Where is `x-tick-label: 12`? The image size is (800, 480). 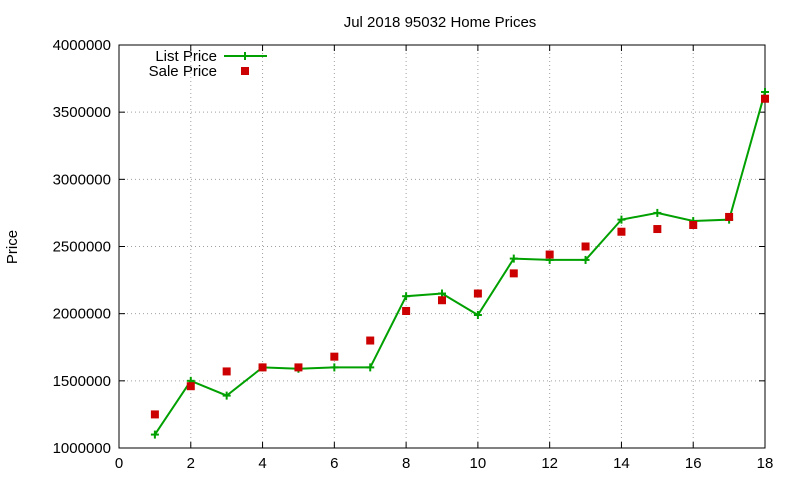
x-tick-label: 12 is located at coordinates (549, 463).